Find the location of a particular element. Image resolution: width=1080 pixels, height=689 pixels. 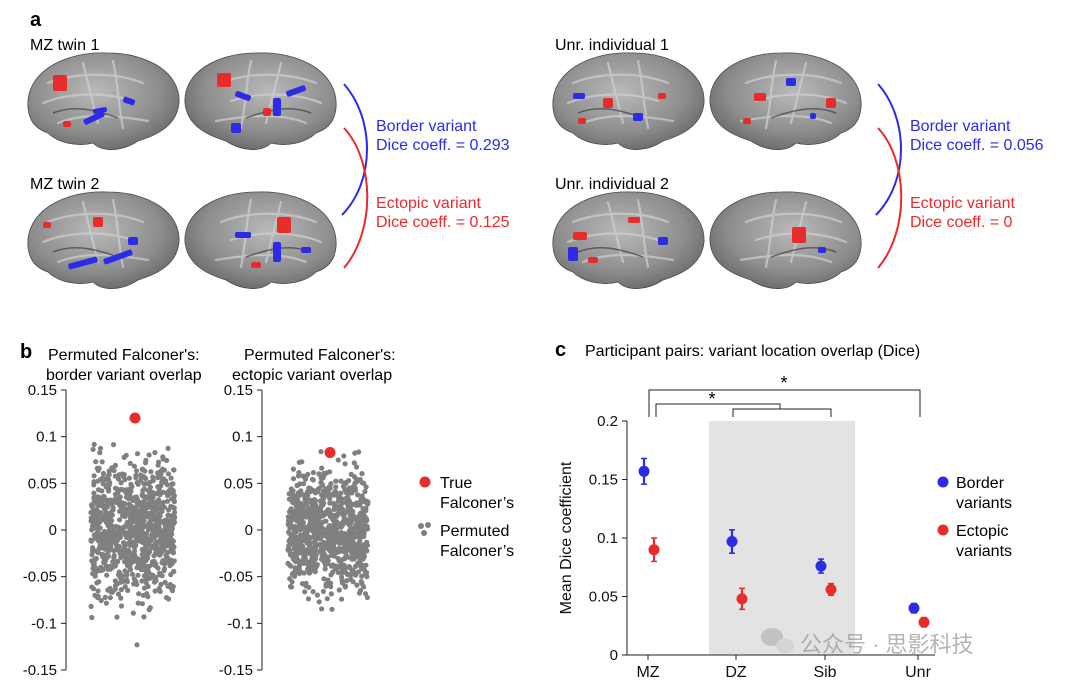

panel-a-label: a is located at coordinates (36, 20).